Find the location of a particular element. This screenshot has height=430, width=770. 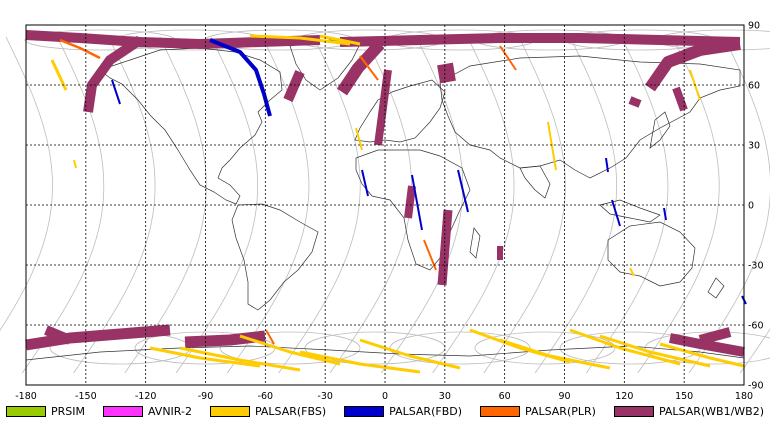

x-tick-label: 0 is located at coordinates (385, 396).